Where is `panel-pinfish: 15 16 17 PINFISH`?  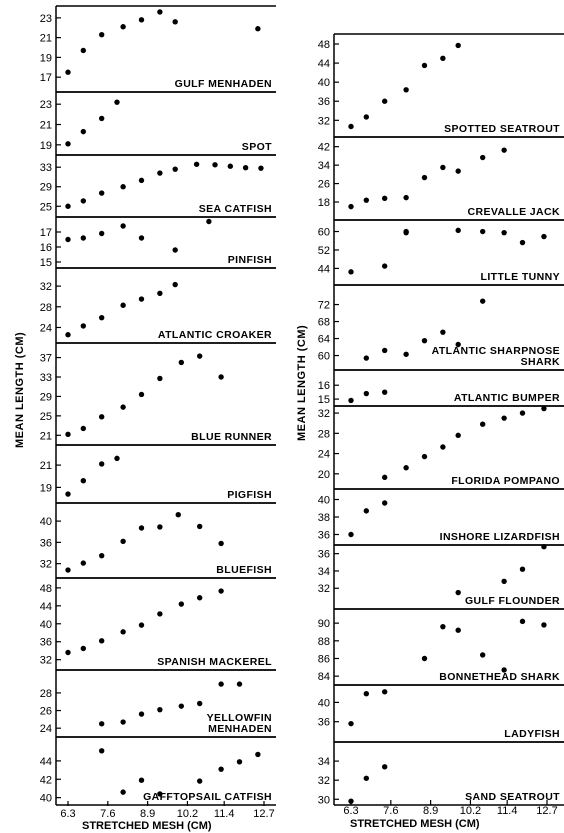
panel-pinfish: 15 16 17 PINFISH is located at coordinates (158, 242).